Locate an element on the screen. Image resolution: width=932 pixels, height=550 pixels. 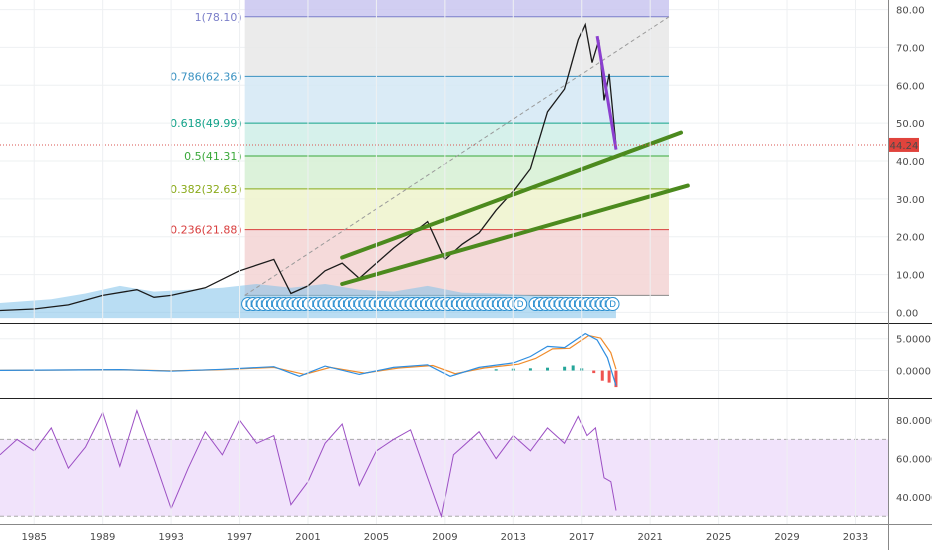
price-scale-tick: 80.00 is located at coordinates (910, 11).